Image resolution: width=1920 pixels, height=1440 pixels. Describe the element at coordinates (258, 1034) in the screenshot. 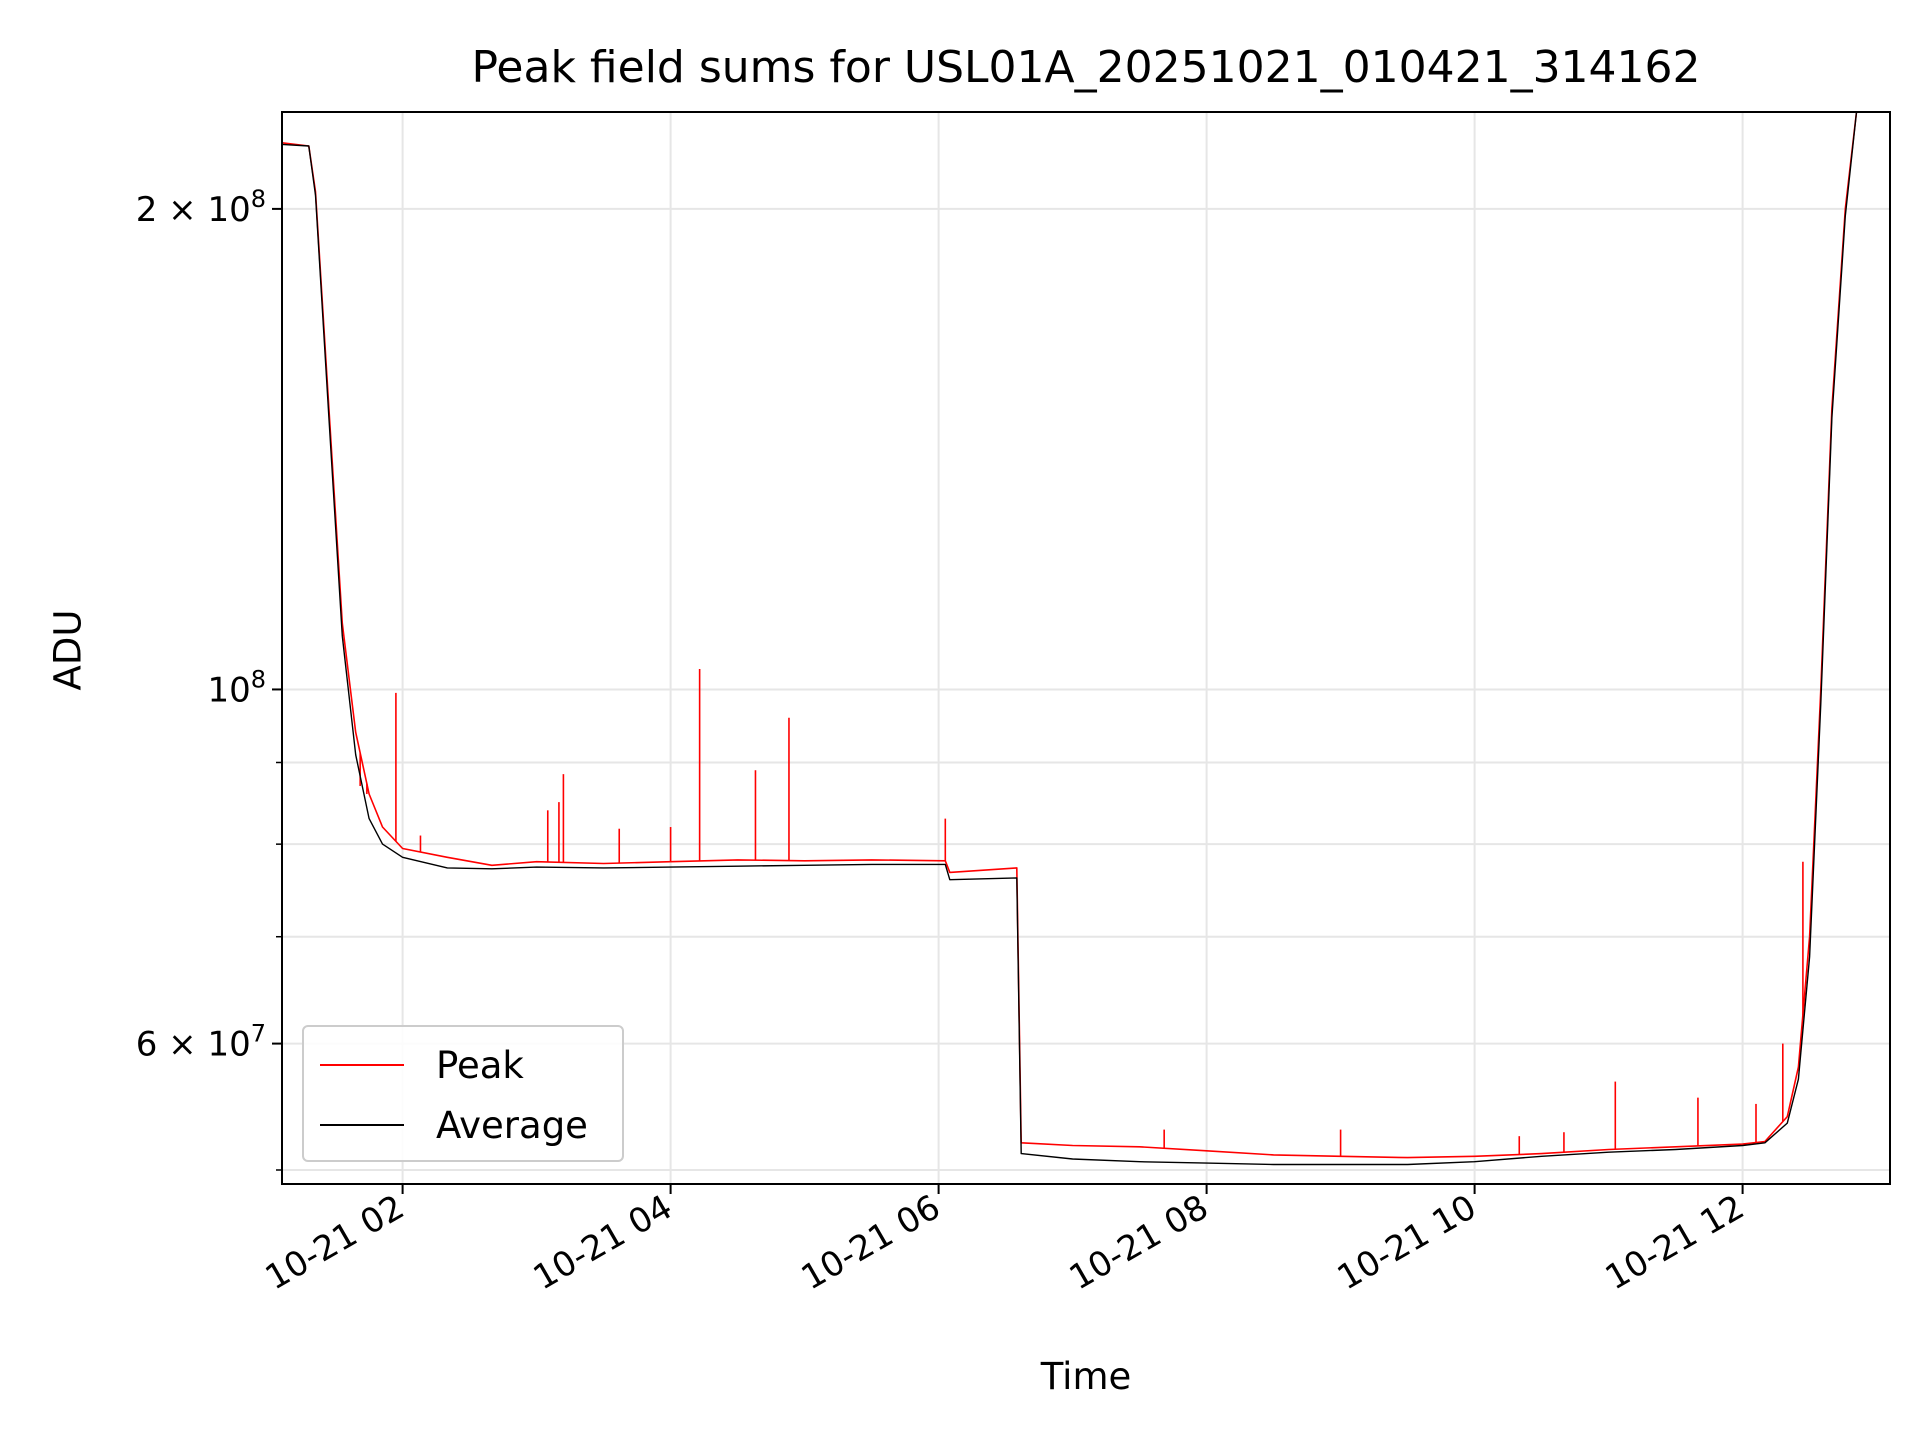

I see `y-tick-label-exponent: 7` at that location.